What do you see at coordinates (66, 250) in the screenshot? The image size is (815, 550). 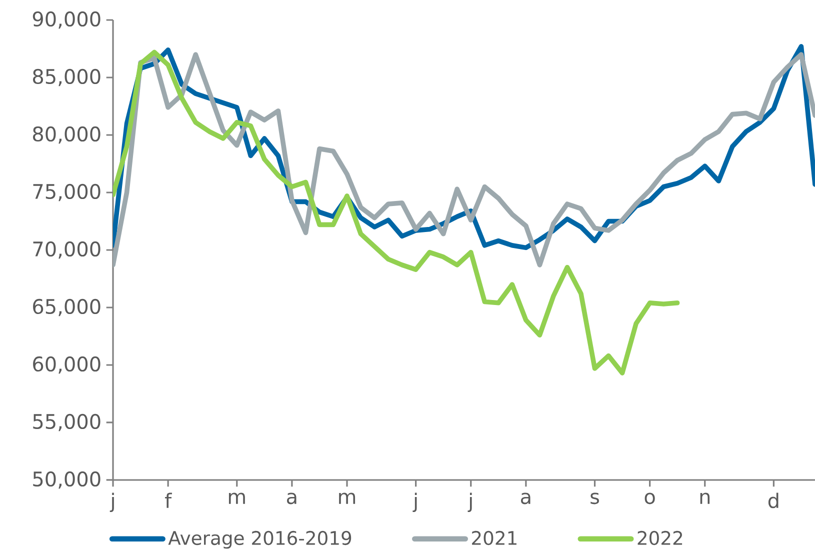 I see `y-tick-label: 70,000` at bounding box center [66, 250].